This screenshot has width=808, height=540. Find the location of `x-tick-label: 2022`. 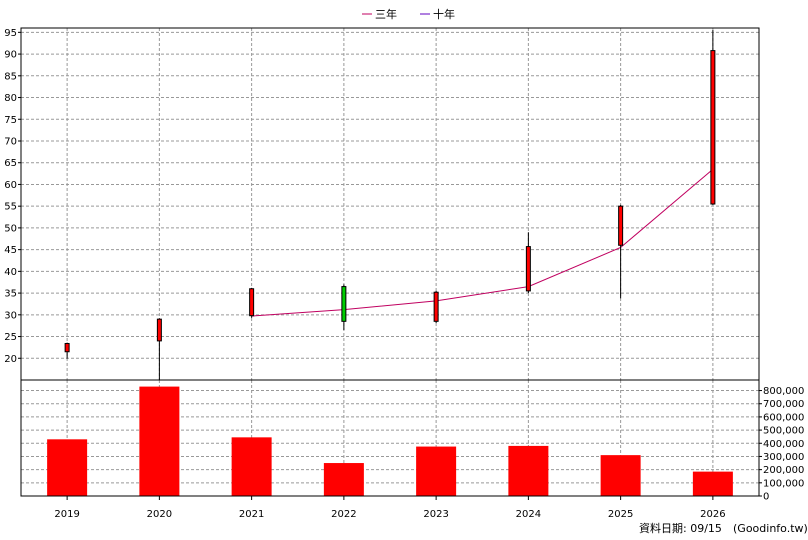

x-tick-label: 2022 is located at coordinates (343, 514).